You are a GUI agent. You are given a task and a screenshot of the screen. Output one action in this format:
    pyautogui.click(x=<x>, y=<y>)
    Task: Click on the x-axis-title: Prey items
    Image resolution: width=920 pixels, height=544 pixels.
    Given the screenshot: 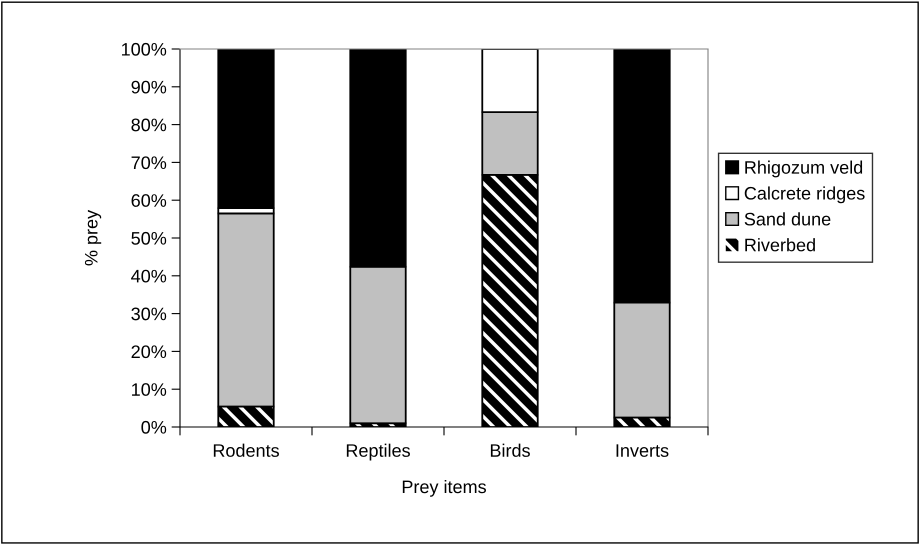 What is the action you would take?
    pyautogui.click(x=444, y=488)
    